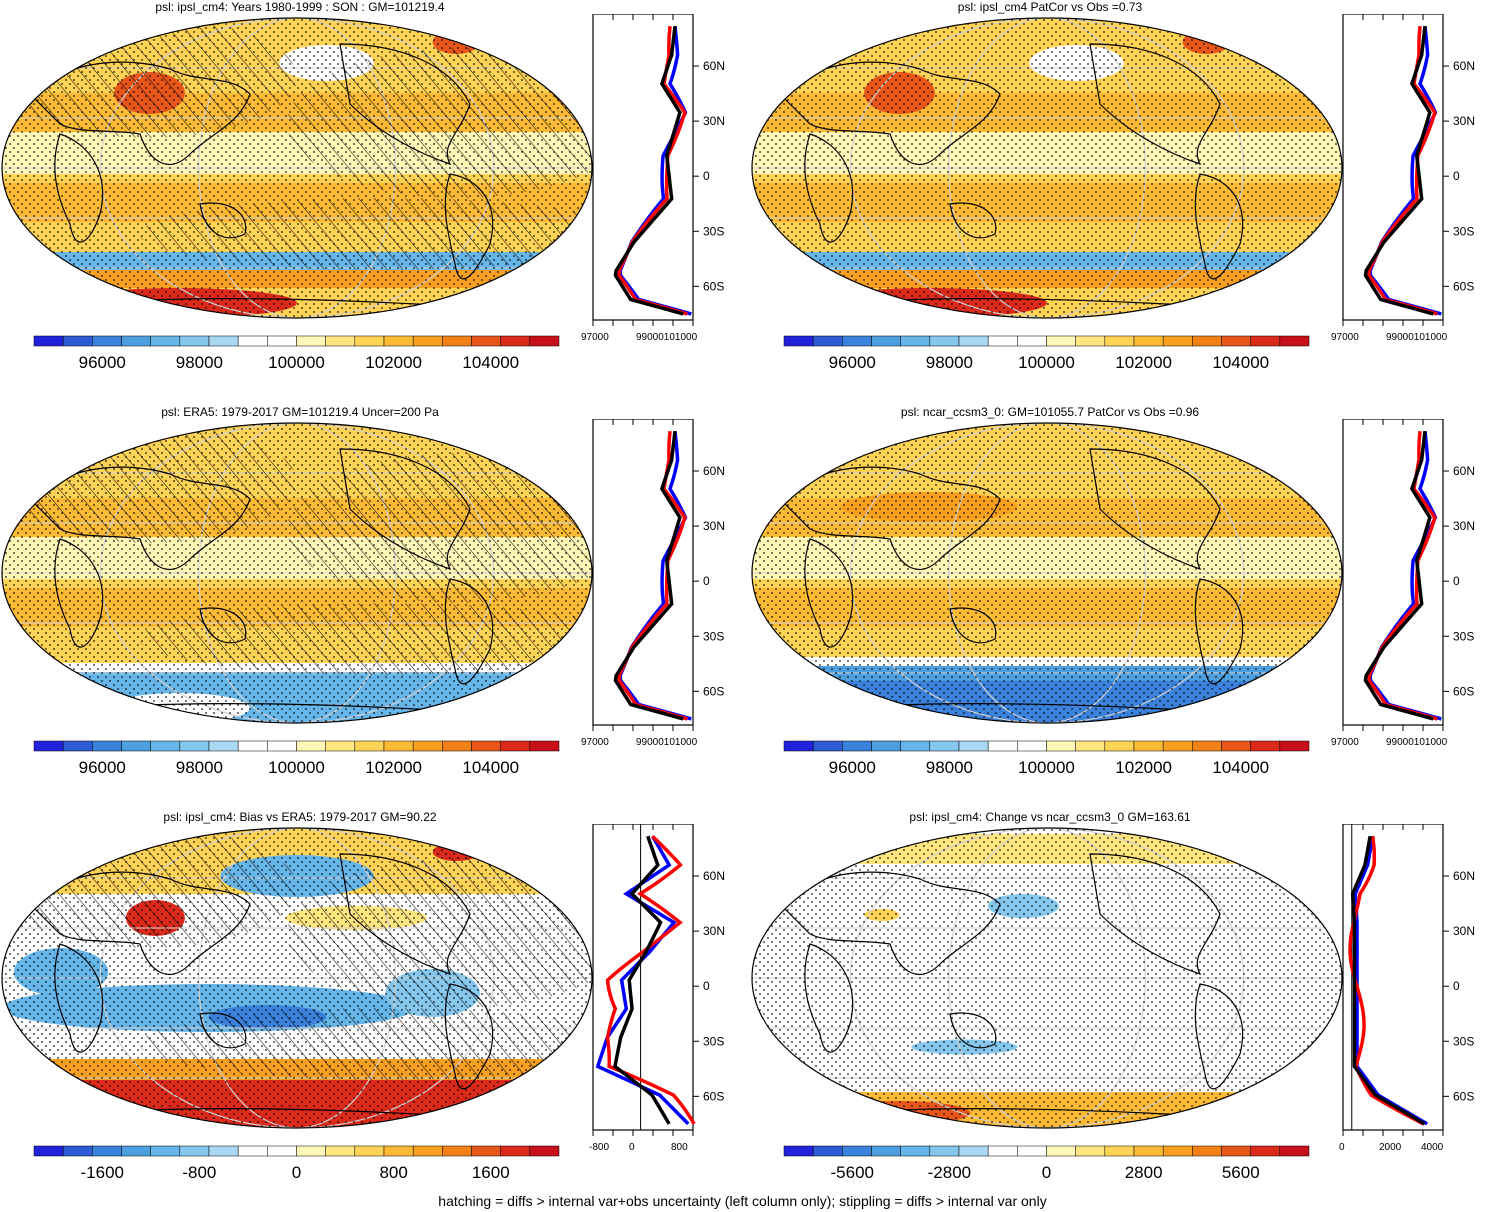  I want to click on zonal-profile: Pa60N30N030S60S9700099000101000, so click(1403, 583).